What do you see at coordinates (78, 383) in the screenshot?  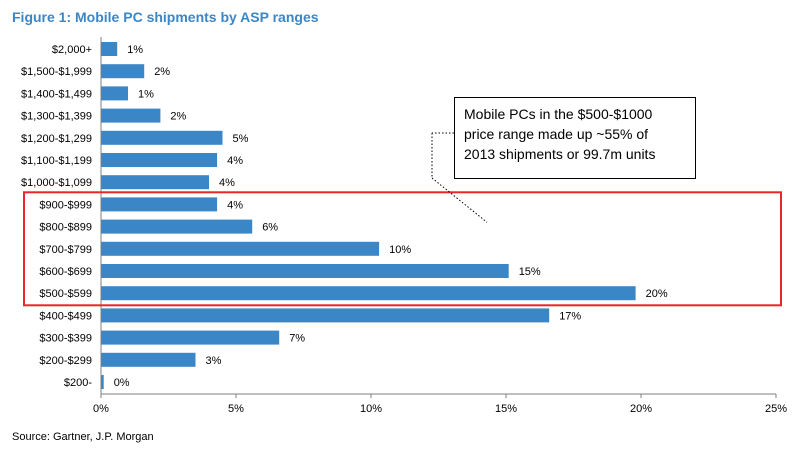 I see `category-label: $200-` at bounding box center [78, 383].